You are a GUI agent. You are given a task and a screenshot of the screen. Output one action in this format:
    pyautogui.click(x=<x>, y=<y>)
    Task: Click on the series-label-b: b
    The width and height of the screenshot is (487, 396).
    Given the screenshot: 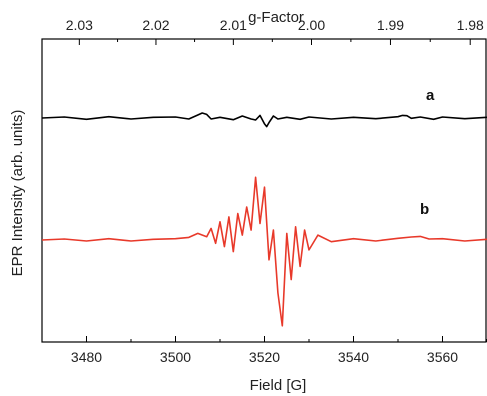 What is the action you would take?
    pyautogui.click(x=424, y=209)
    